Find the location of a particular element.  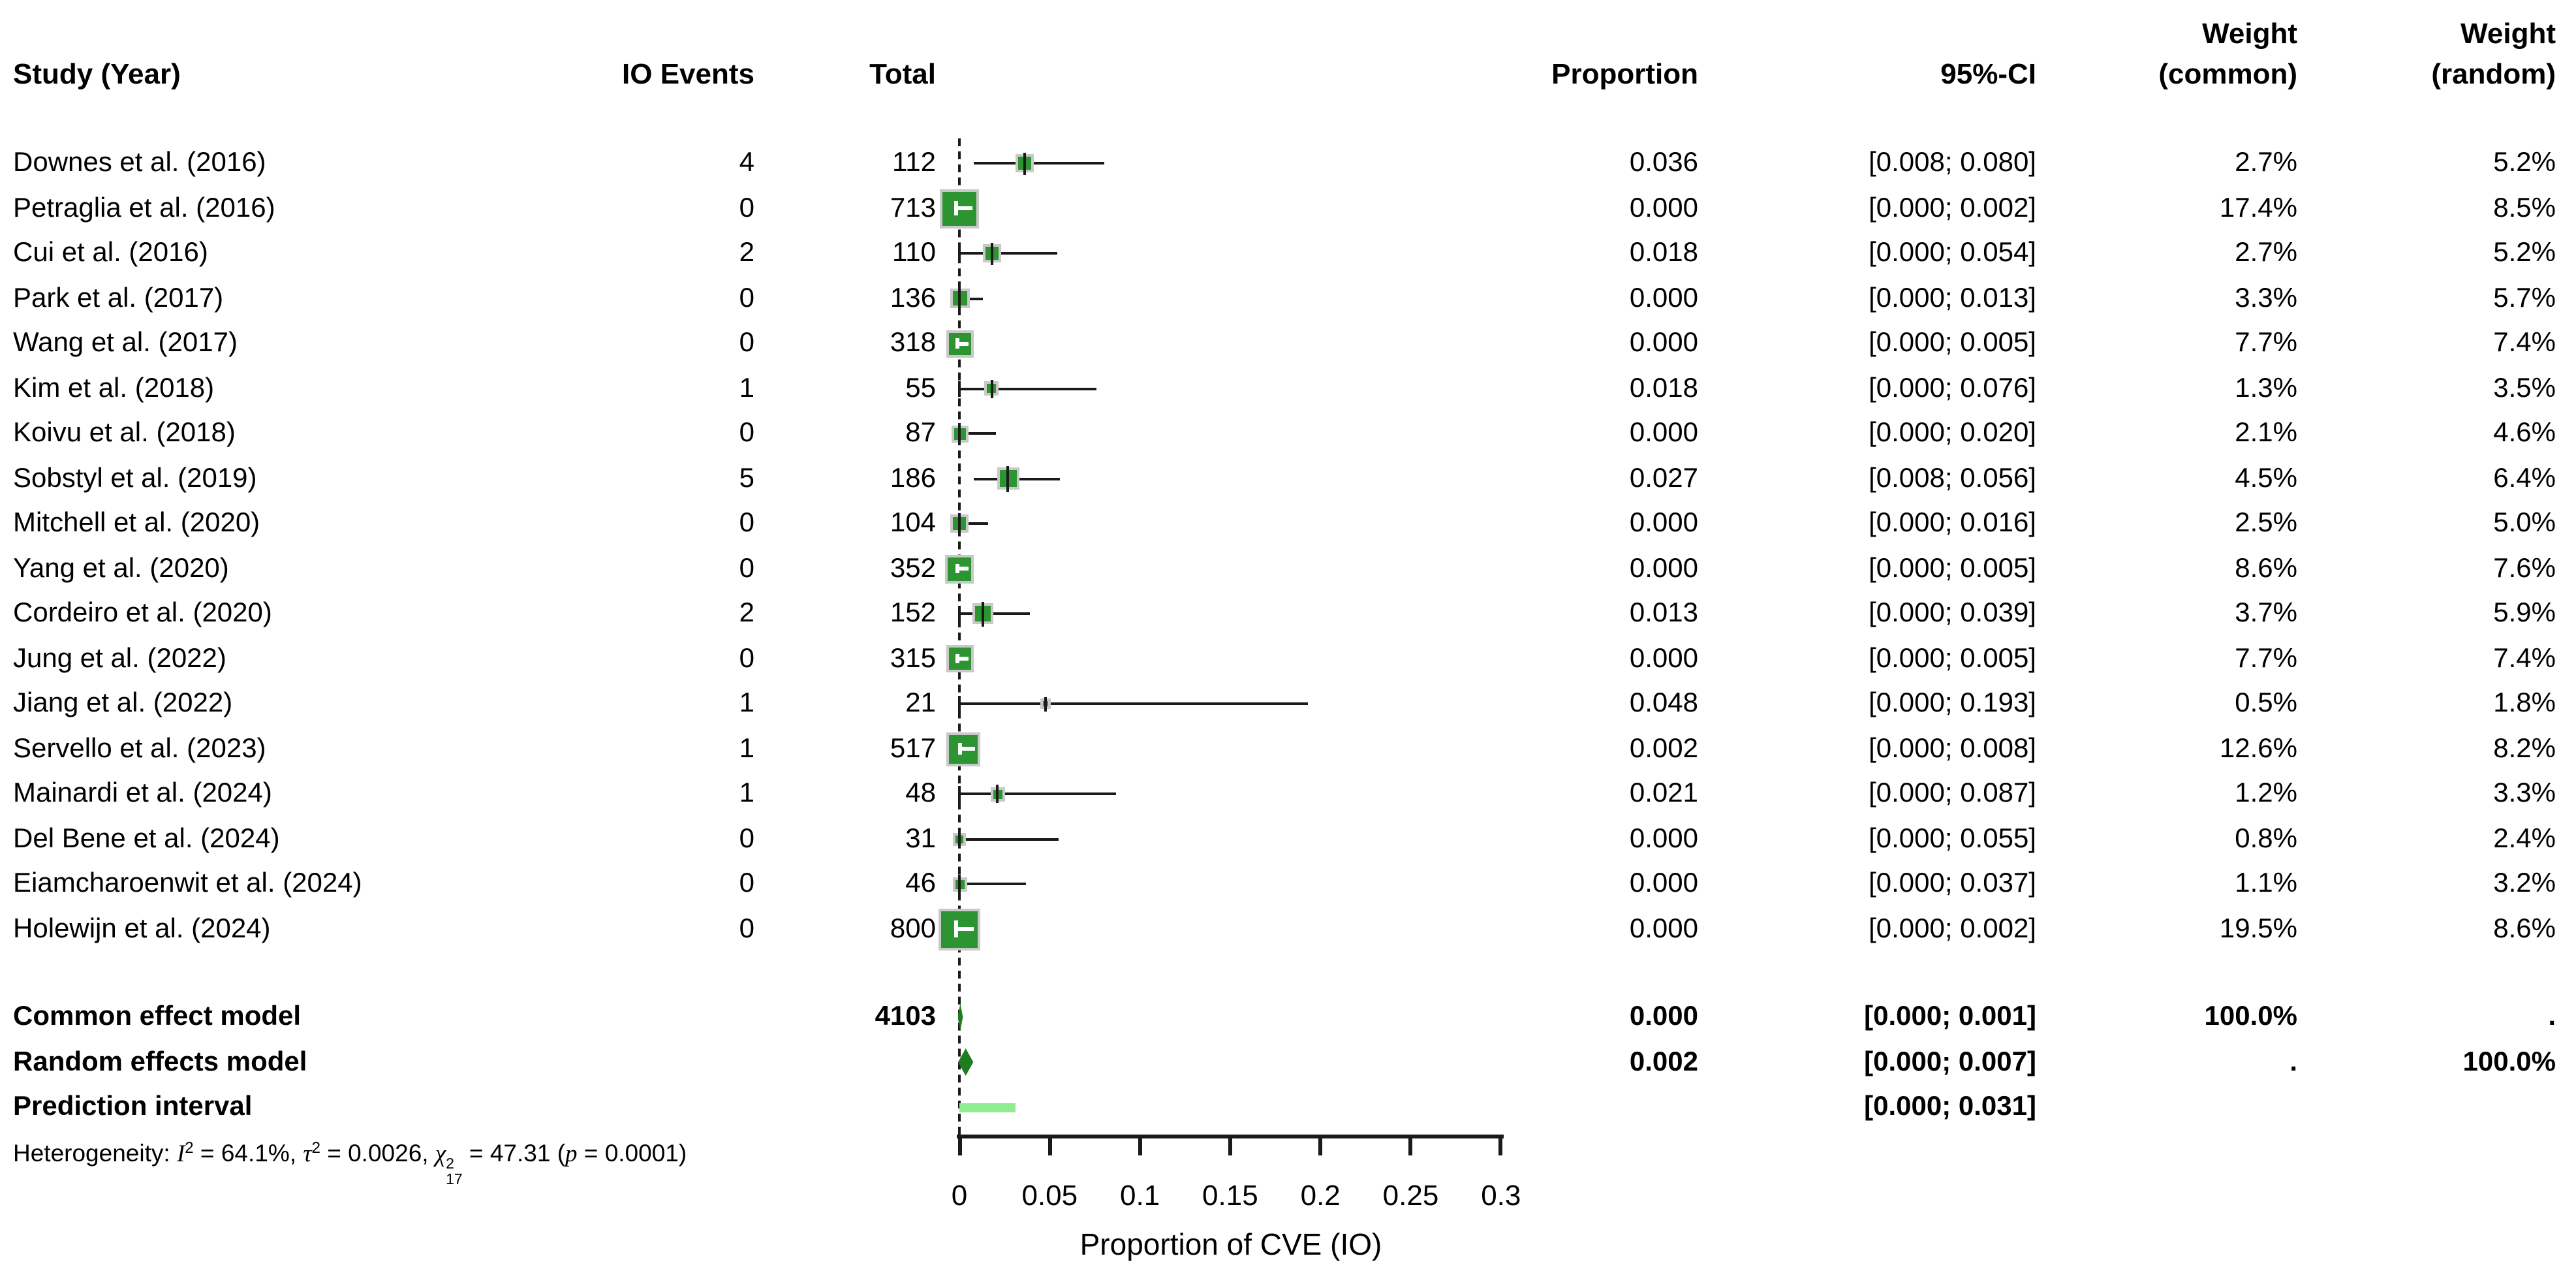

axis-tick-label: 0.3 is located at coordinates (1501, 1195).